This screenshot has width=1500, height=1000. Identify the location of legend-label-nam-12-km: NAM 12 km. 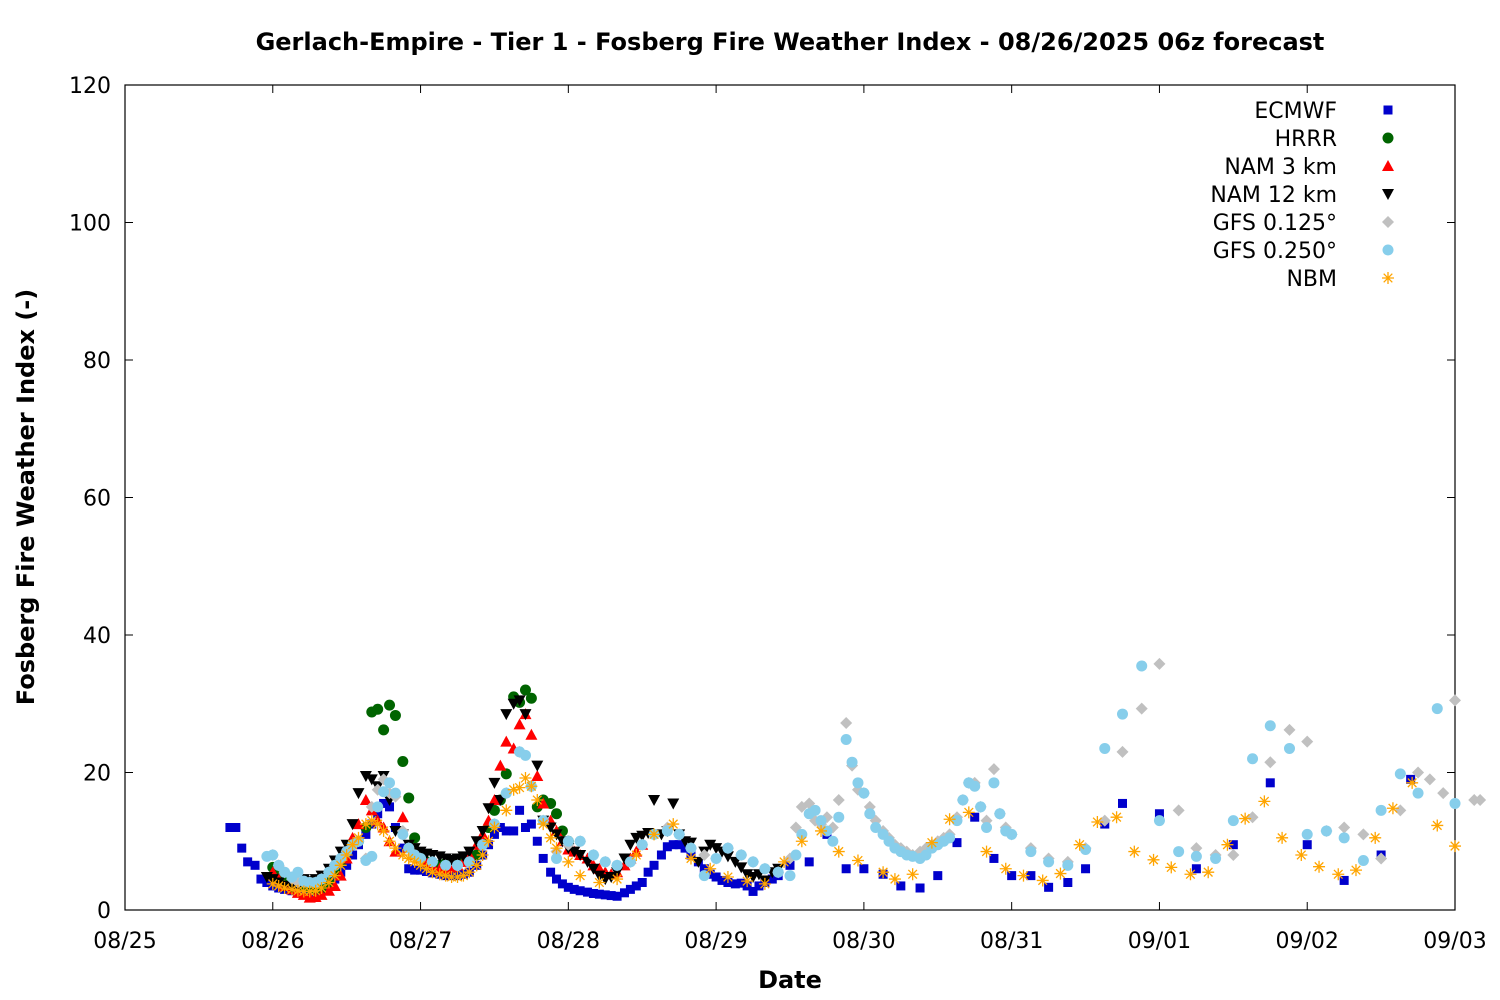
(1273, 195).